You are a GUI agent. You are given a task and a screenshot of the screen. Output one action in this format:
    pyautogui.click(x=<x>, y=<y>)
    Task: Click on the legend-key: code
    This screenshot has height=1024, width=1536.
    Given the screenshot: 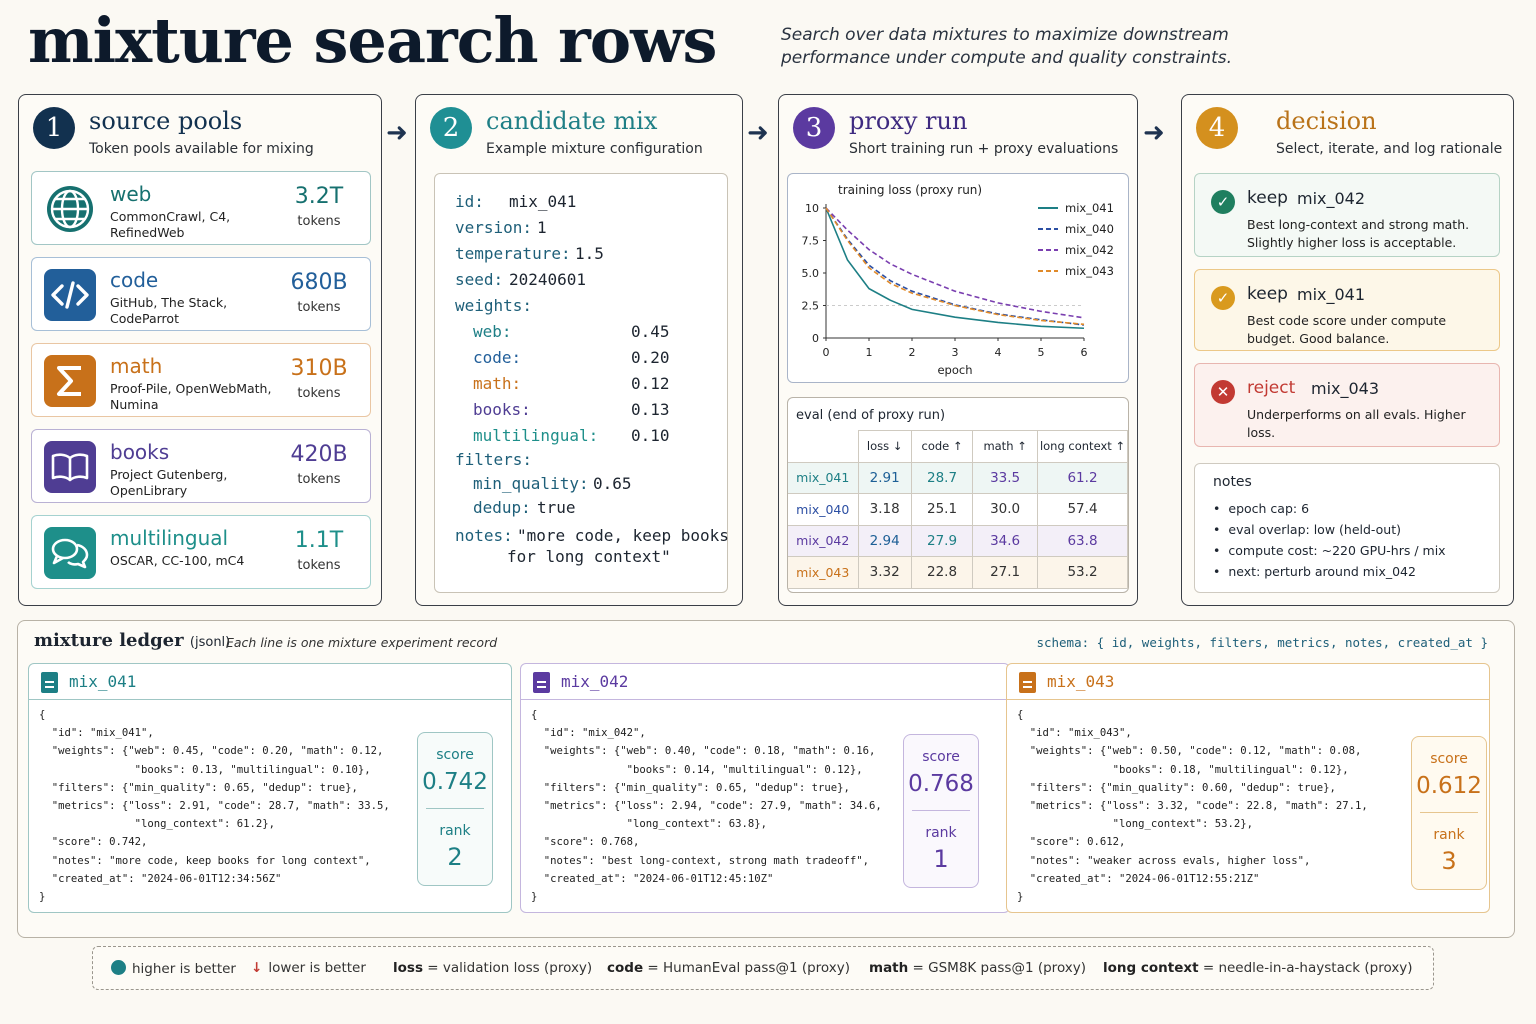 What is the action you would take?
    pyautogui.click(x=625, y=968)
    